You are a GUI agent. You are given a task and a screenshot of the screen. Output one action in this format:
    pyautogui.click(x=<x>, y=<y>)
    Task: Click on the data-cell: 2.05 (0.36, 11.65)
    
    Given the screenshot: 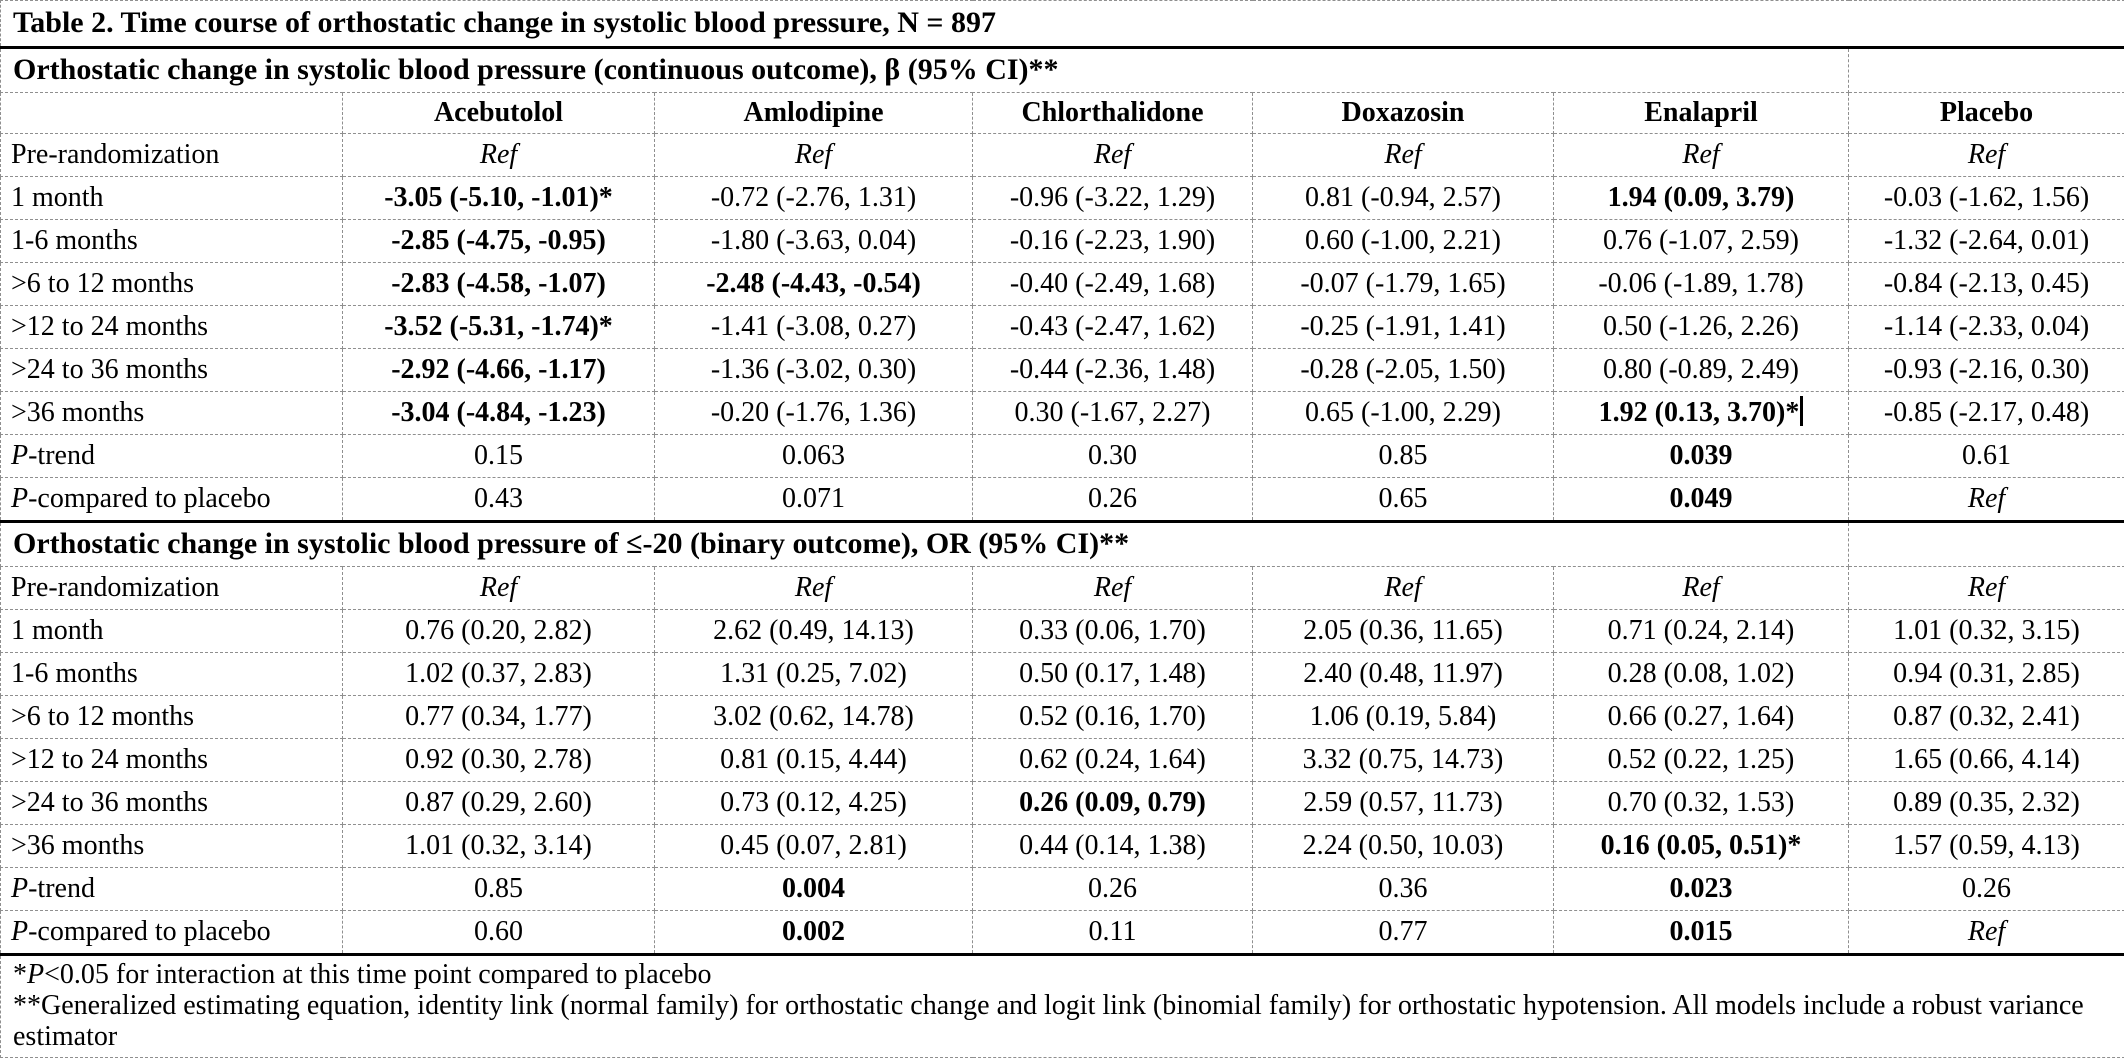 What is the action you would take?
    pyautogui.click(x=1403, y=631)
    